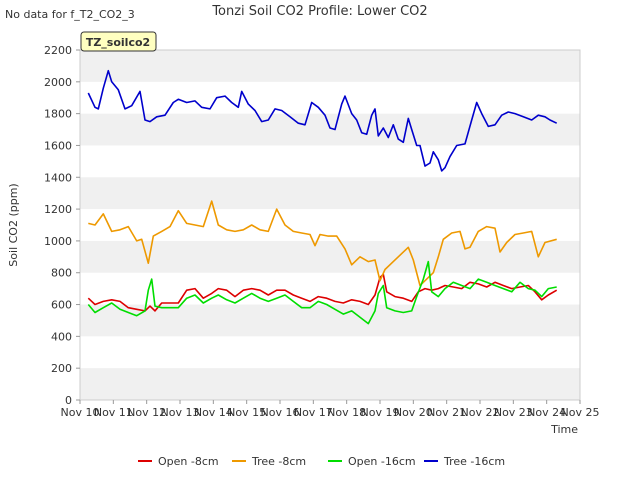 This screenshot has height=480, width=640. I want to click on x-tick-label: Nov 14, so click(213, 412).